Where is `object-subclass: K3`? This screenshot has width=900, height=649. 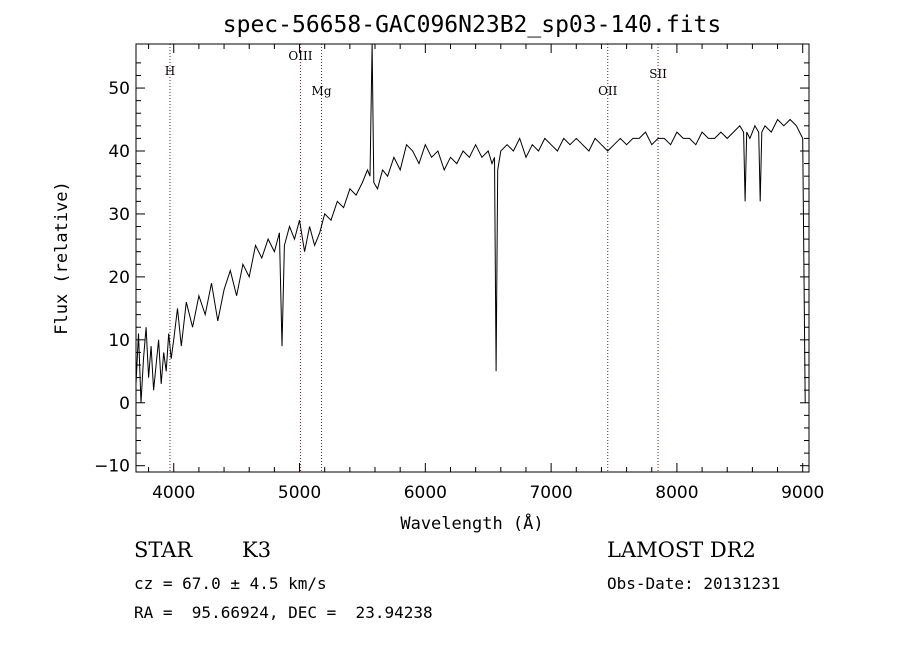
object-subclass: K3 is located at coordinates (257, 550).